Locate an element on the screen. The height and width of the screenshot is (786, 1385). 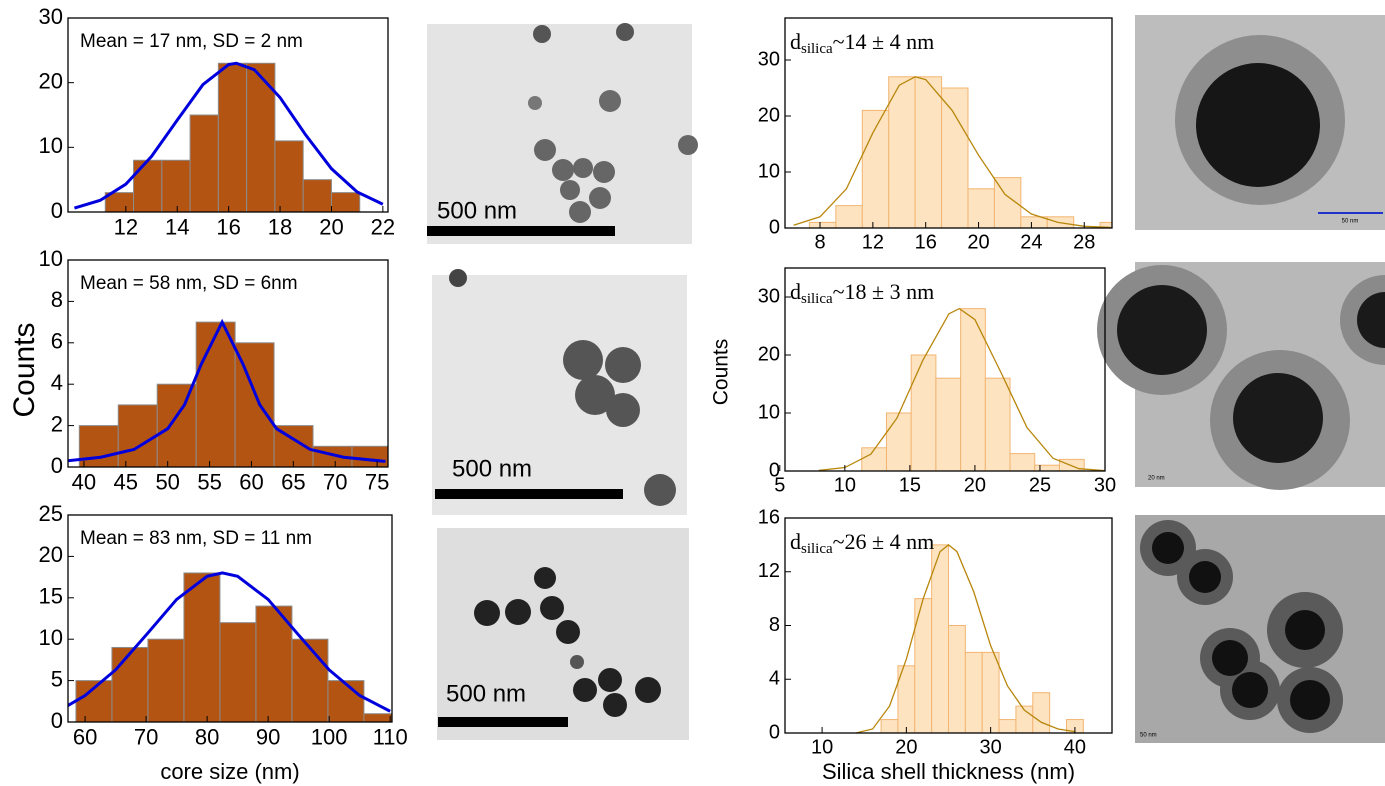
x-tick-label: 75 is located at coordinates (377, 481).